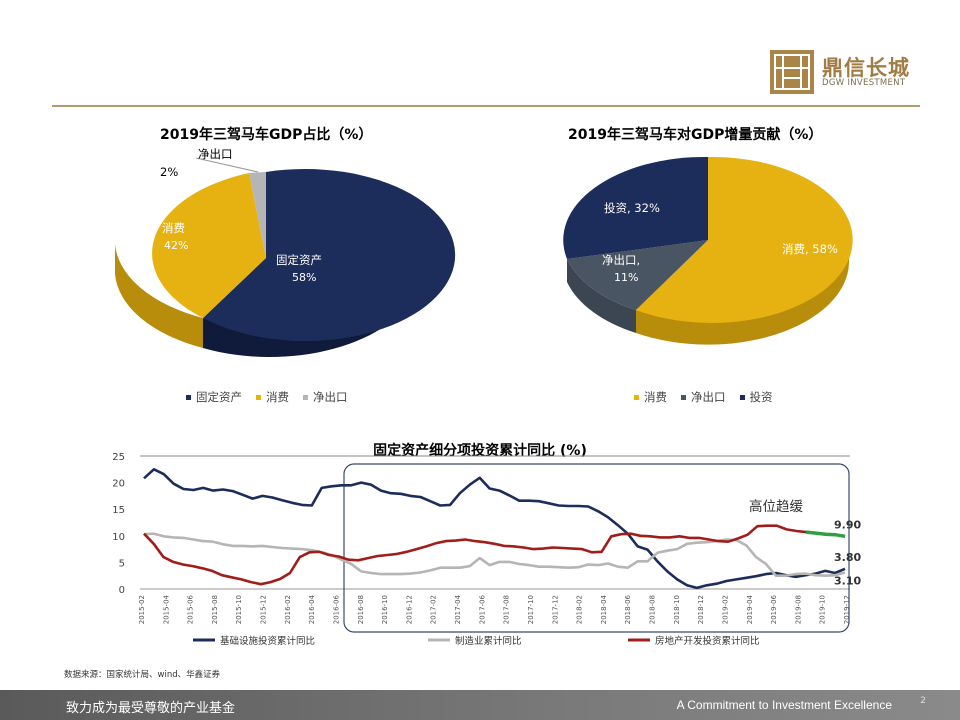 Image resolution: width=960 pixels, height=720 pixels. I want to click on x-tick-label: 2016-02, so click(288, 609).